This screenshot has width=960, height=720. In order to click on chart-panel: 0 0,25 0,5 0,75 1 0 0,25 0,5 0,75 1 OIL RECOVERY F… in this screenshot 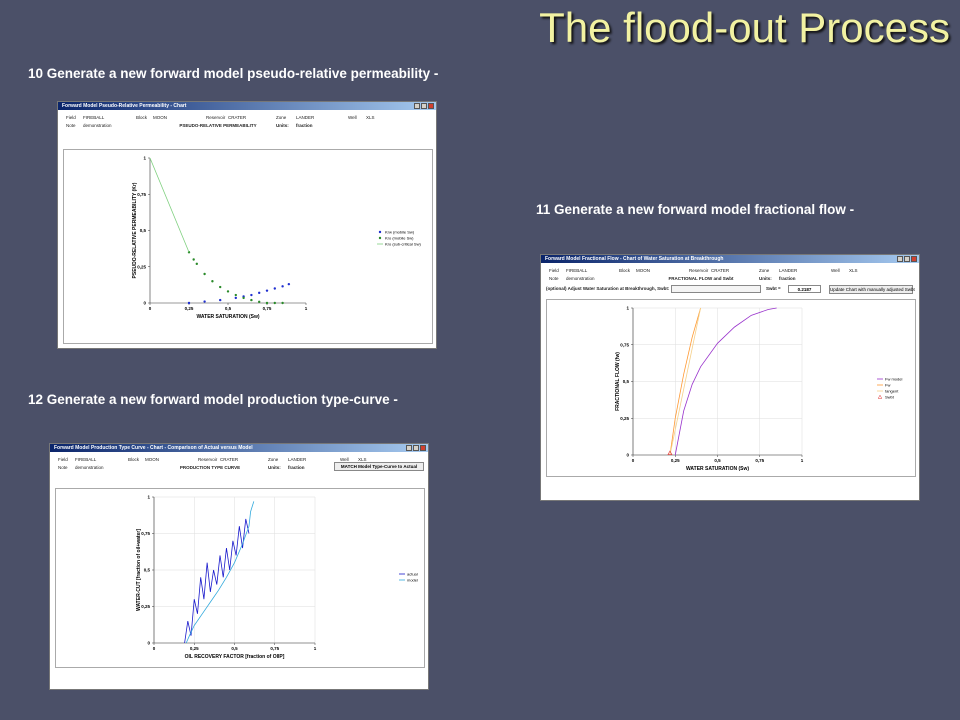, I will do `click(240, 578)`.